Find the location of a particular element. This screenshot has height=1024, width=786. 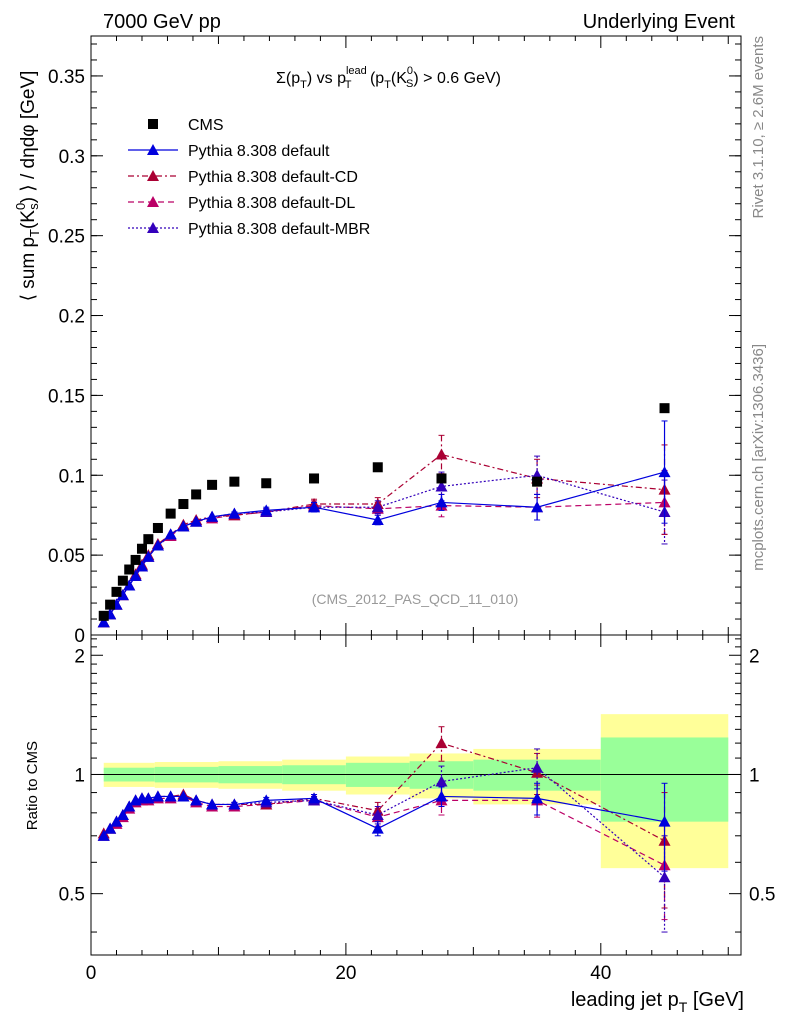

legend-label-cd: Pythia 8.308 default-CD is located at coordinates (273, 177).